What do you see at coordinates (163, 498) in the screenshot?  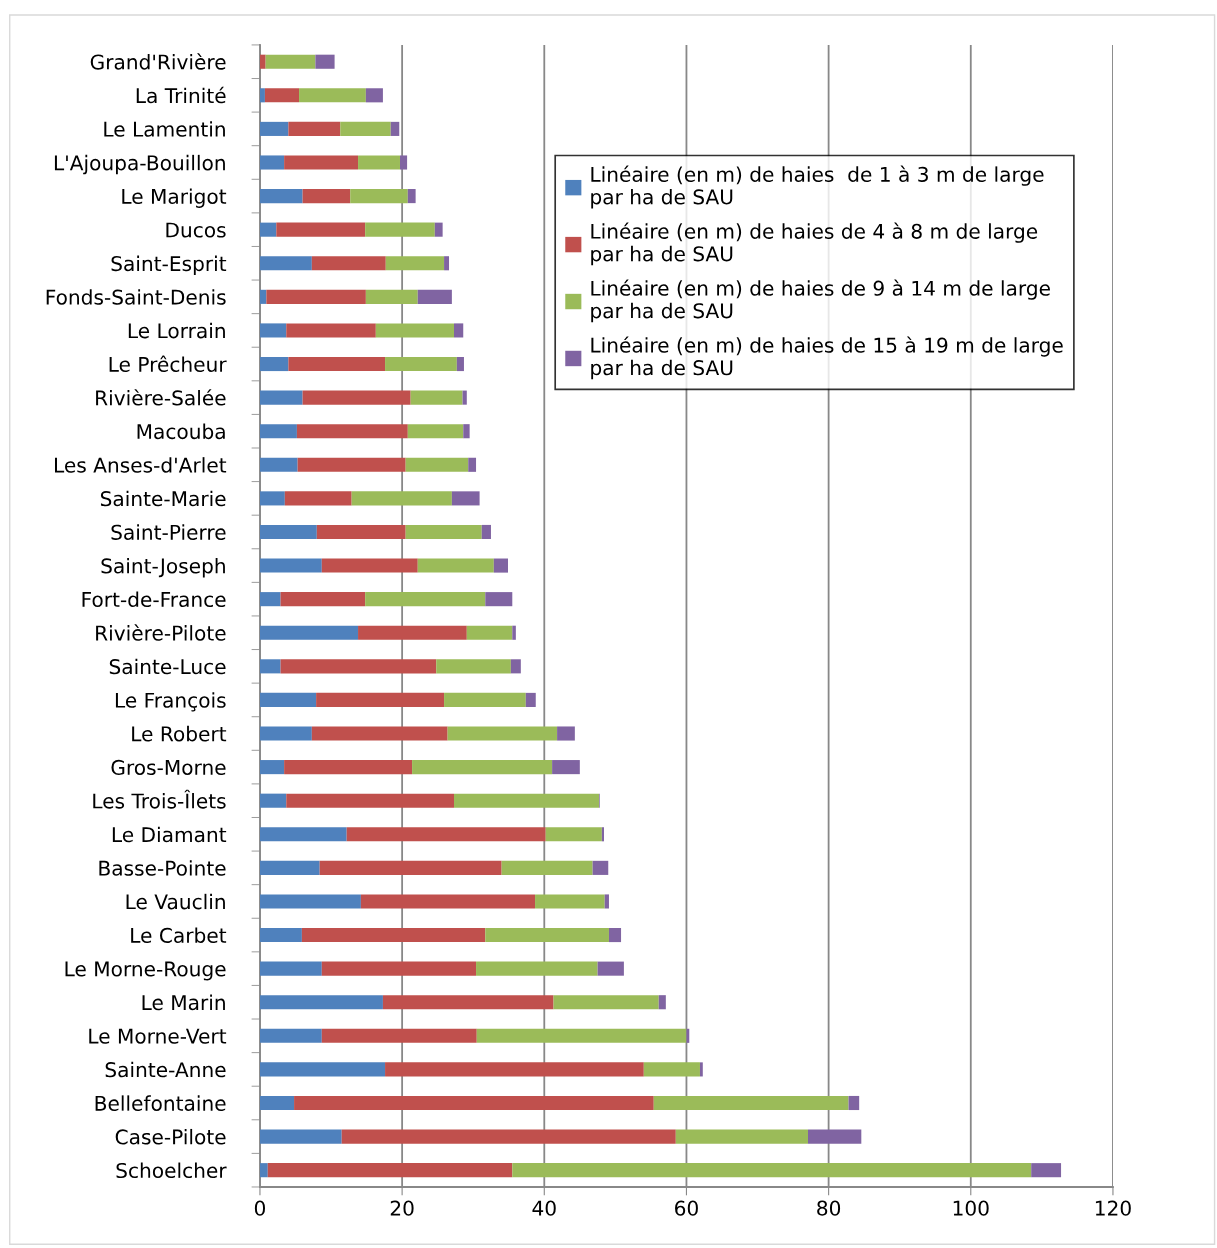 I see `y-tick-label: Sainte-Marie` at bounding box center [163, 498].